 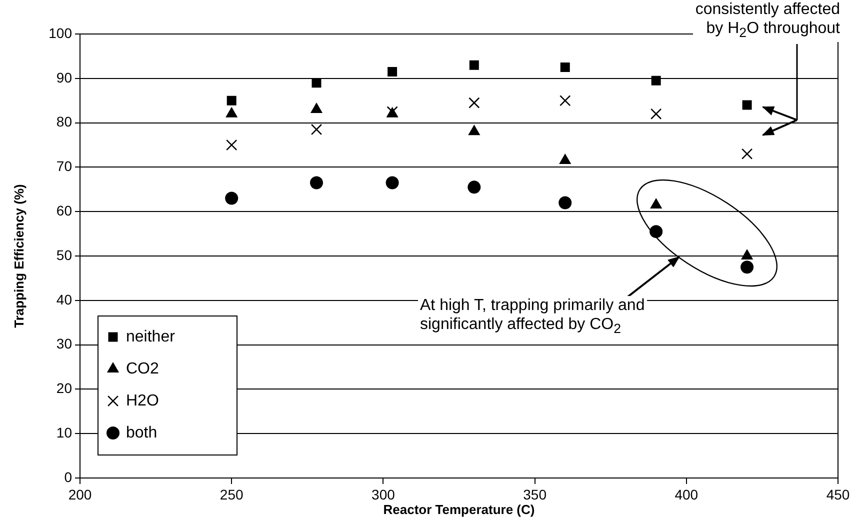 I want to click on x-tick-label: 200, so click(x=80, y=494).